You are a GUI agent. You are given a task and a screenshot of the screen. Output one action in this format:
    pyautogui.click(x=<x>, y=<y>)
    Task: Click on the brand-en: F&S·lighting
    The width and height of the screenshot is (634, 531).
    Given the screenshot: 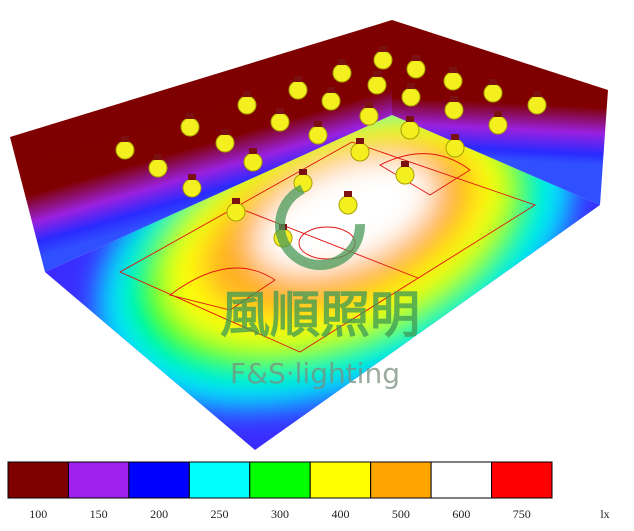 What is the action you would take?
    pyautogui.click(x=315, y=373)
    